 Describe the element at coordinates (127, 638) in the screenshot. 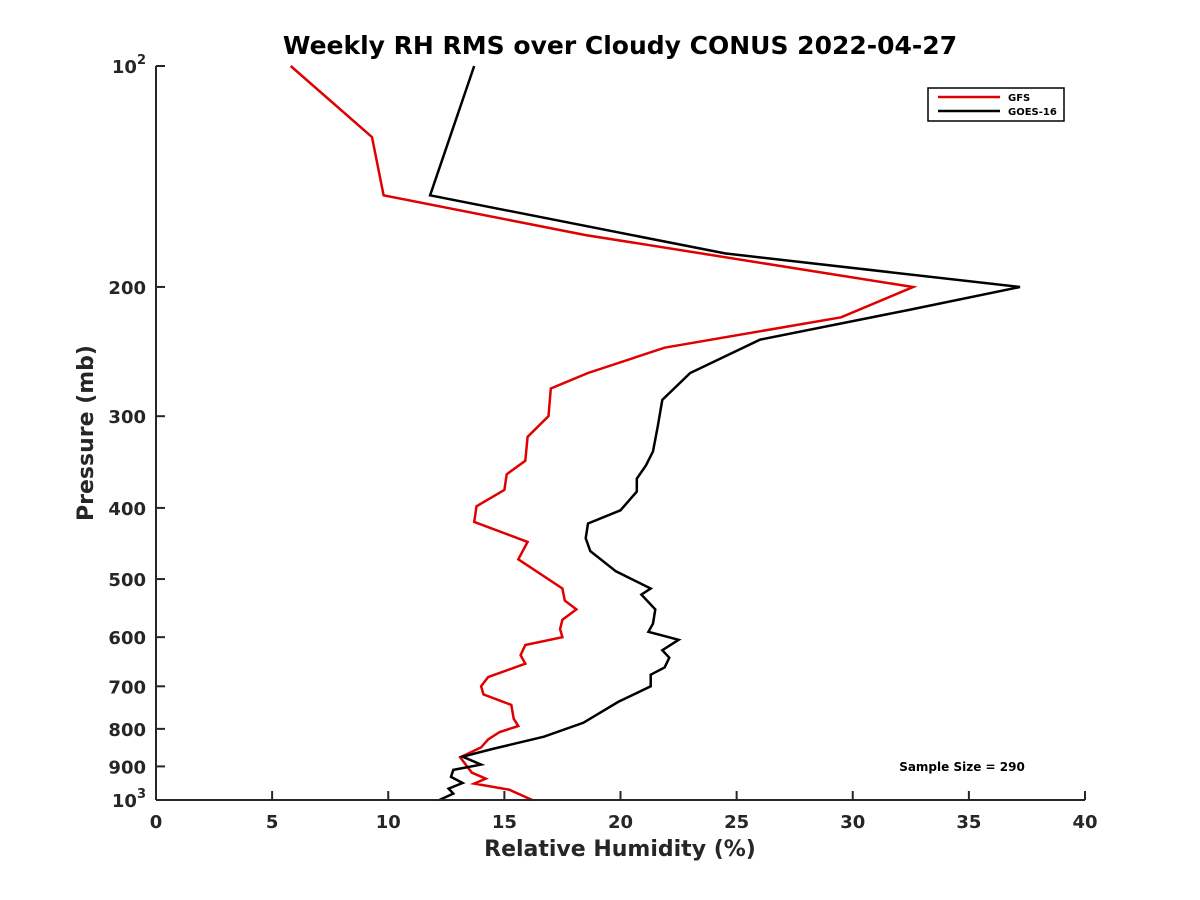

I see `y-tick-label: 600` at that location.